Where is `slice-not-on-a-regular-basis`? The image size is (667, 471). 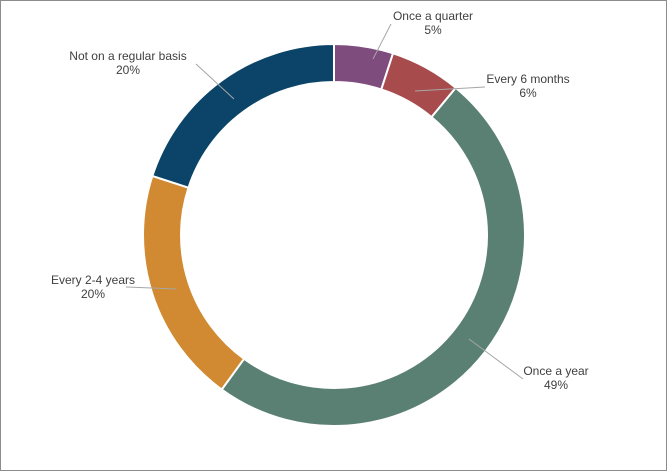 slice-not-on-a-regular-basis is located at coordinates (243, 115).